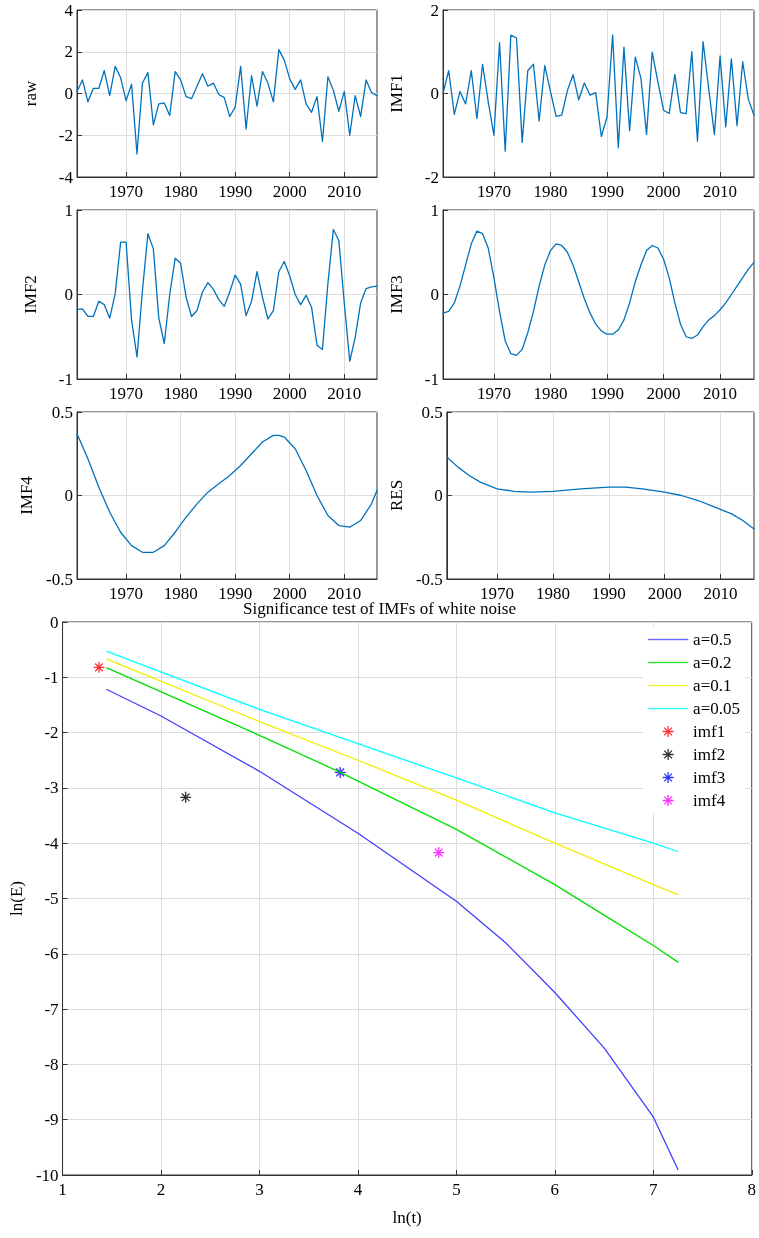 Image resolution: width=759 pixels, height=1238 pixels. Describe the element at coordinates (47, 1175) in the screenshot. I see `y-tick-label: -10` at that location.